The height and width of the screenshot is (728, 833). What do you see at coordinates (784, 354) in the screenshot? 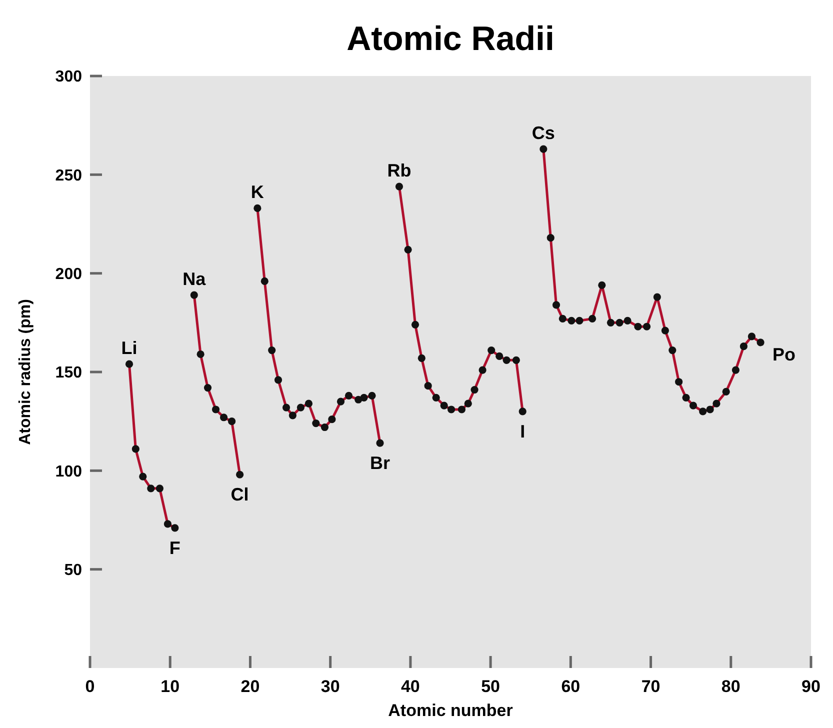
I see `annotation: Po` at bounding box center [784, 354].